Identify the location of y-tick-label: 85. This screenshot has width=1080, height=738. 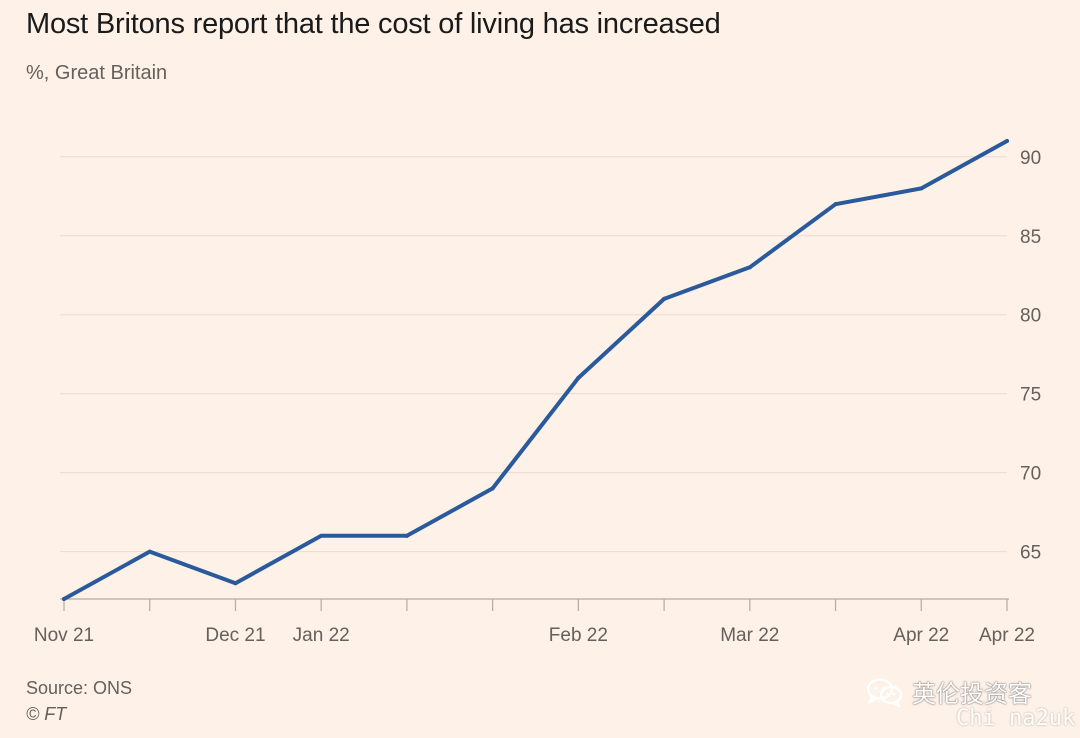
(1030, 237).